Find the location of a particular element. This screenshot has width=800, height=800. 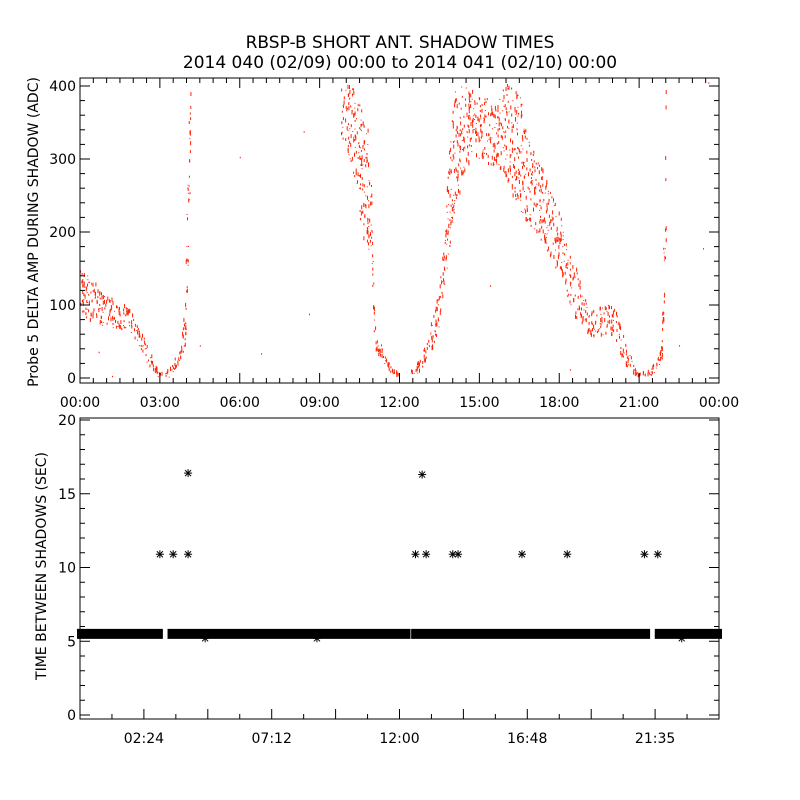

x-tick-label: 03:00 is located at coordinates (160, 403).